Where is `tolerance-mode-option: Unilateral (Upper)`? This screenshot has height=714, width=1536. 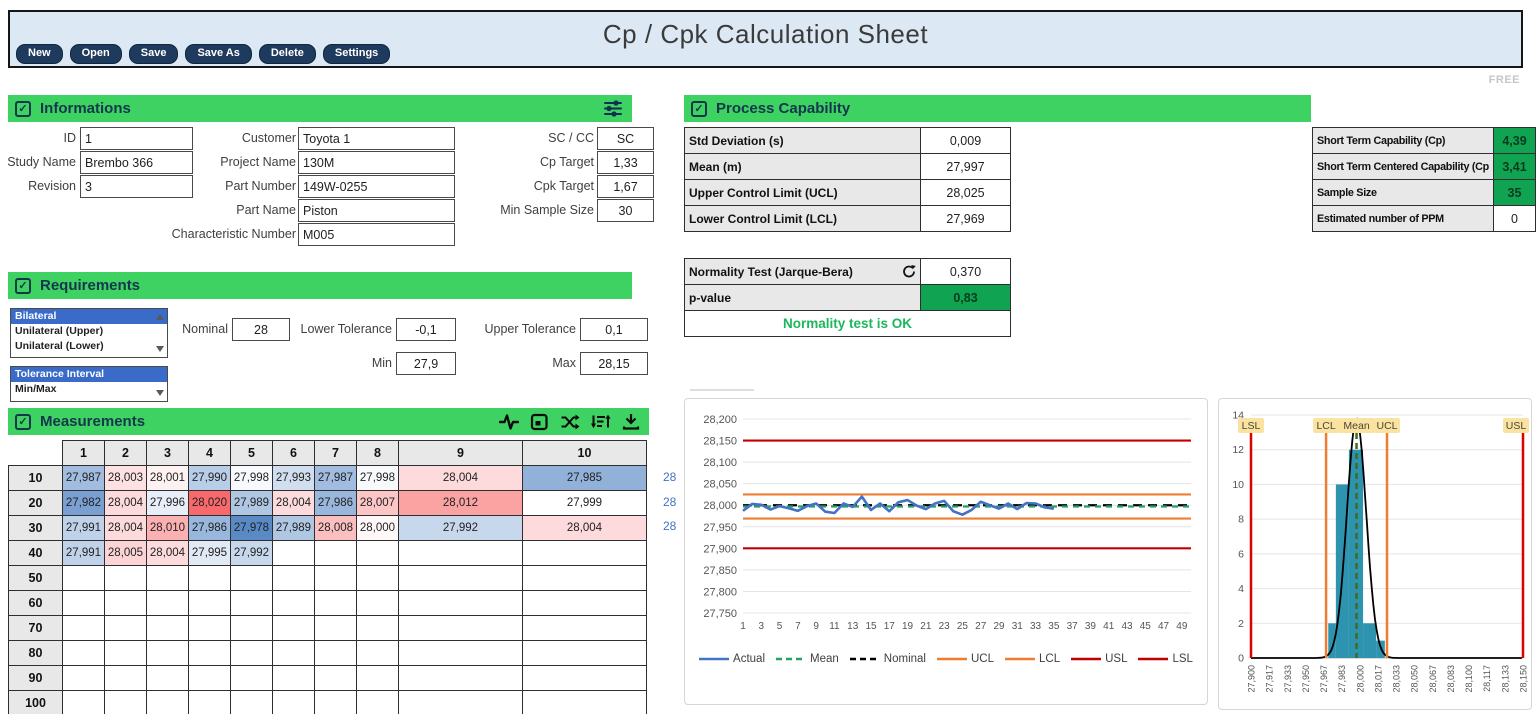 tolerance-mode-option: Unilateral (Upper) is located at coordinates (59, 330).